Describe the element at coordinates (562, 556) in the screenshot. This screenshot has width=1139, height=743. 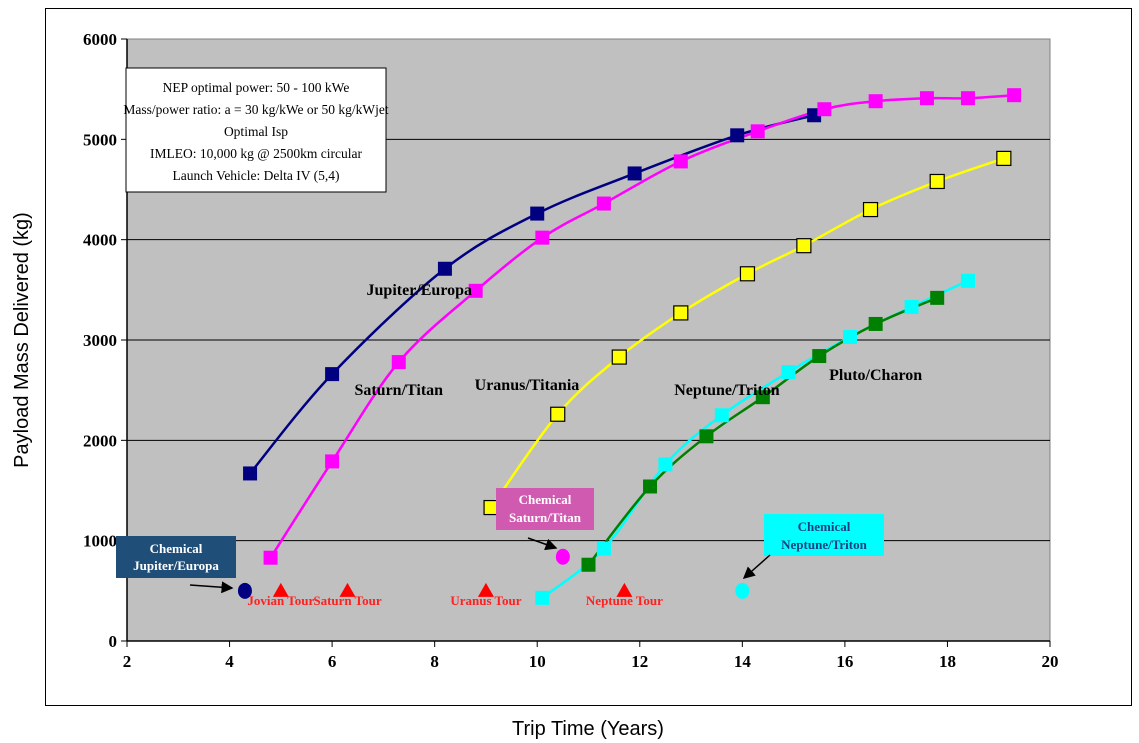
I see `chemical-point-chemical-saturn-titan` at that location.